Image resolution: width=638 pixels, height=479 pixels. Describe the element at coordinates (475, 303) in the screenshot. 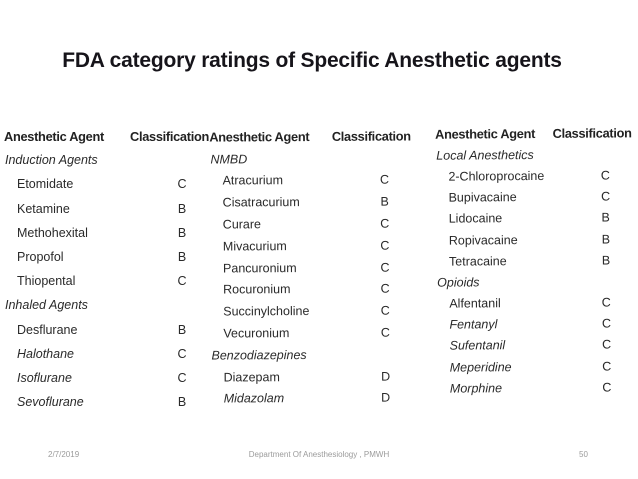

I see `agent-name: Alfentanil` at that location.